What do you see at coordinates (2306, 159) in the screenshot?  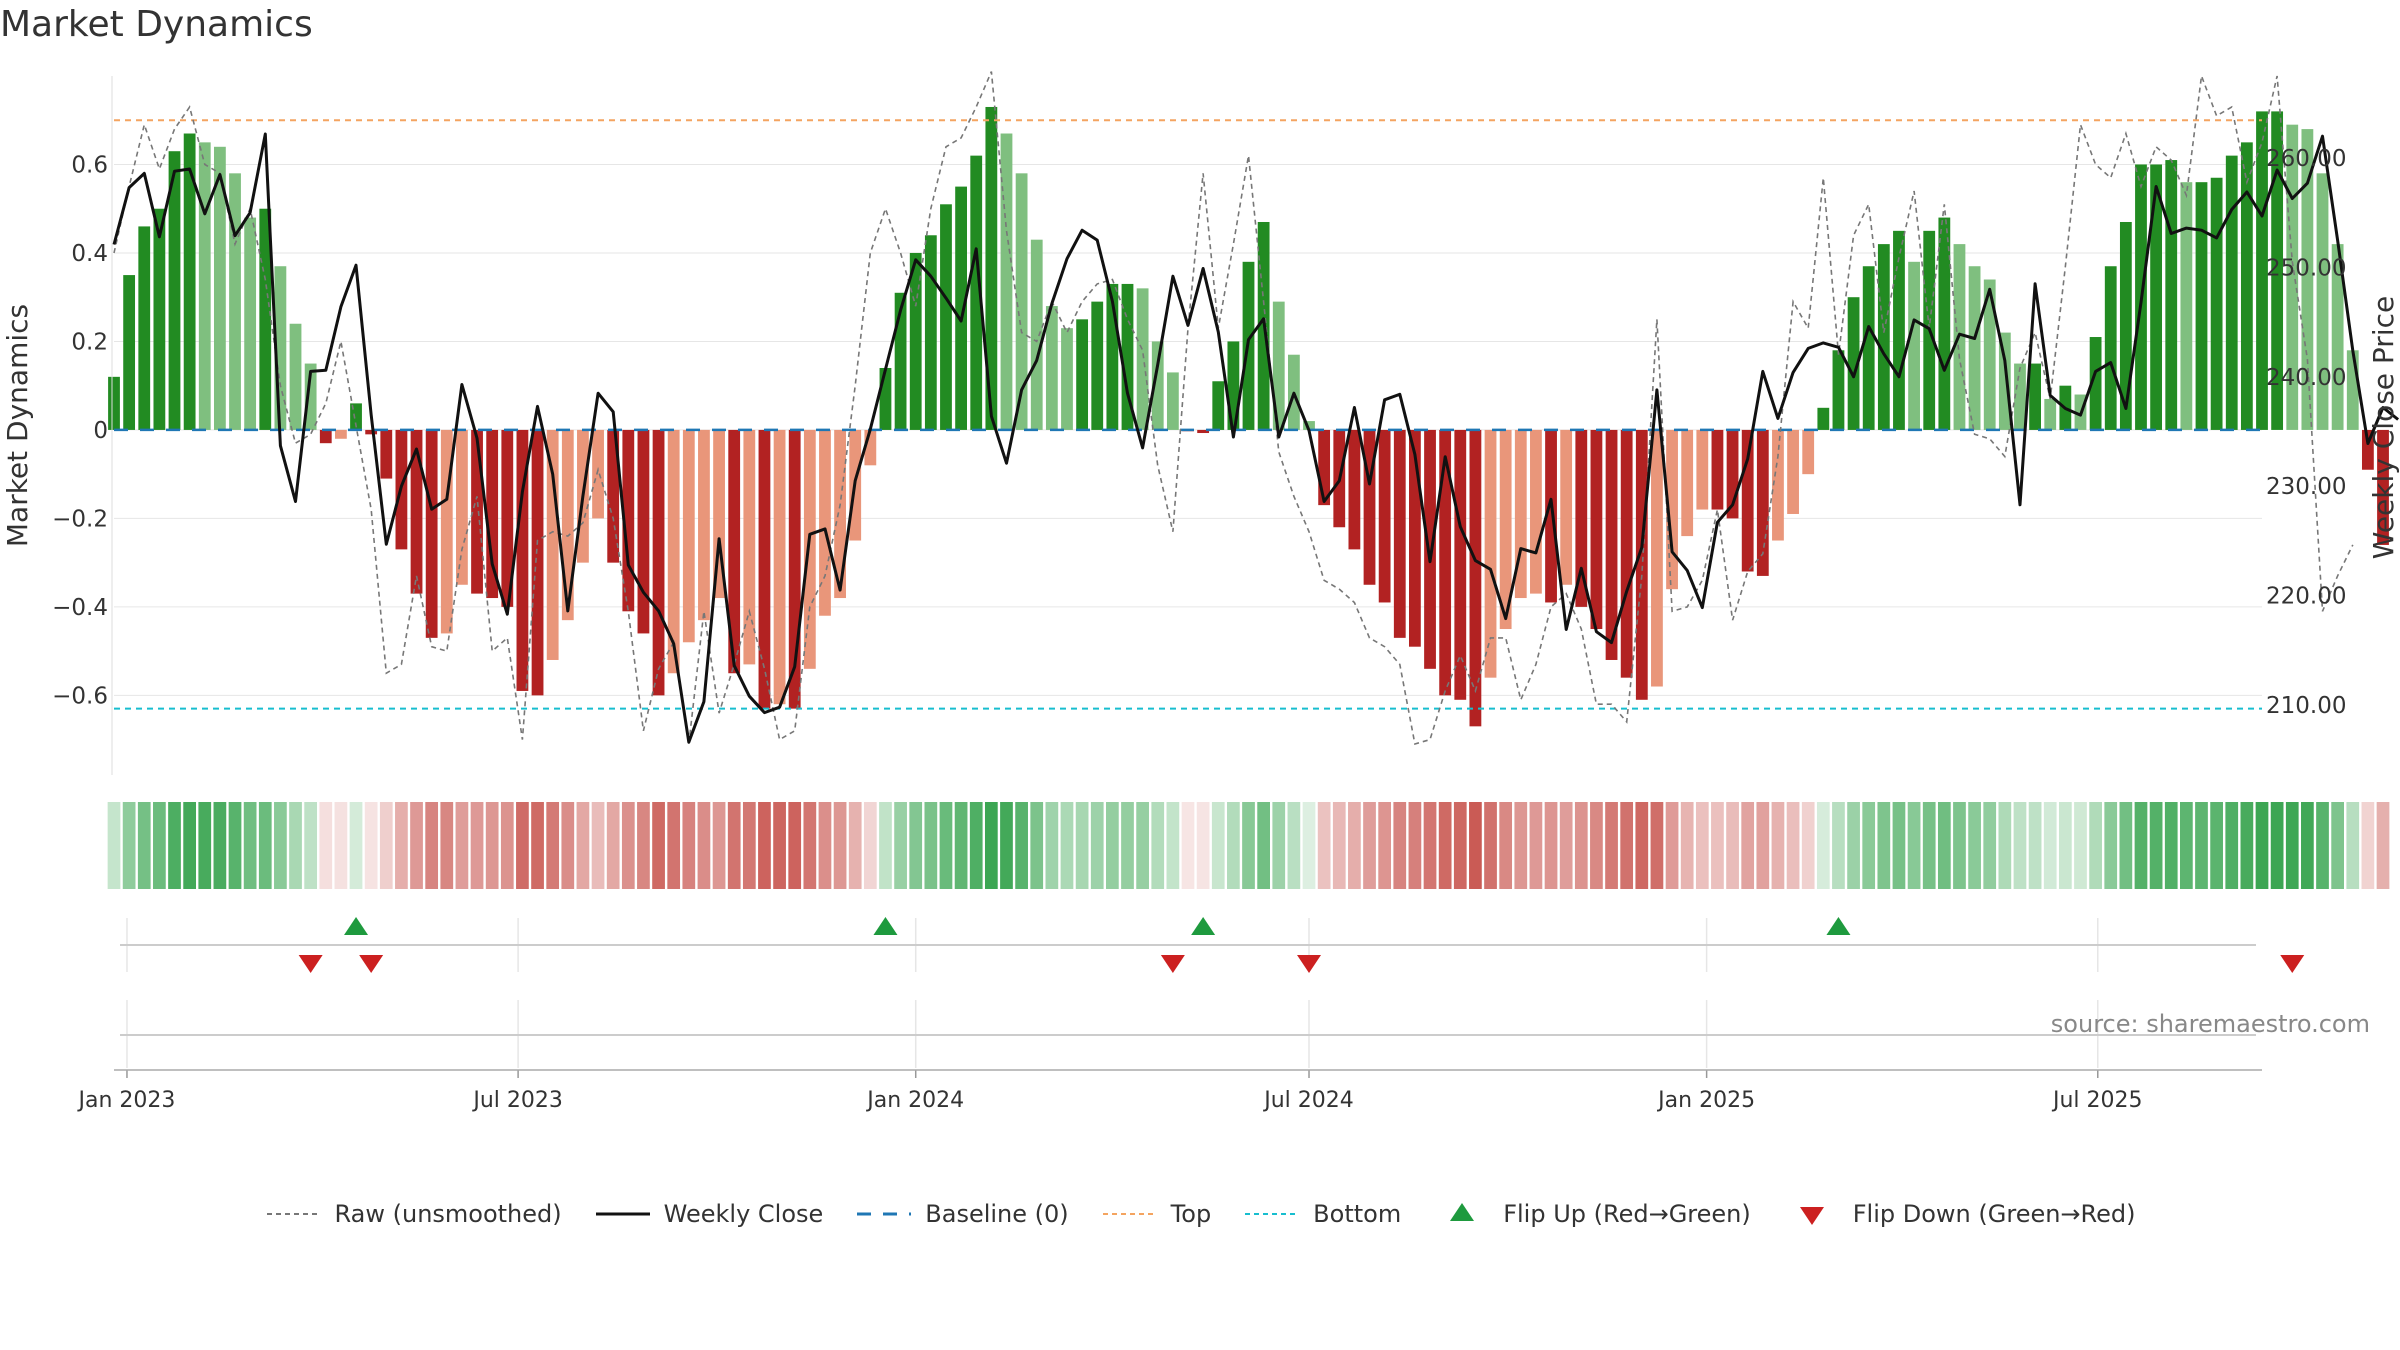 I see `y-tick-label-right: 260.00` at bounding box center [2306, 159].